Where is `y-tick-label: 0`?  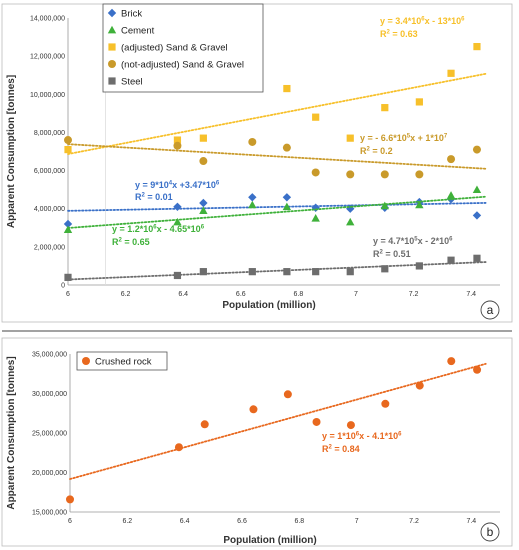
y-tick-label: 0 is located at coordinates (63, 286).